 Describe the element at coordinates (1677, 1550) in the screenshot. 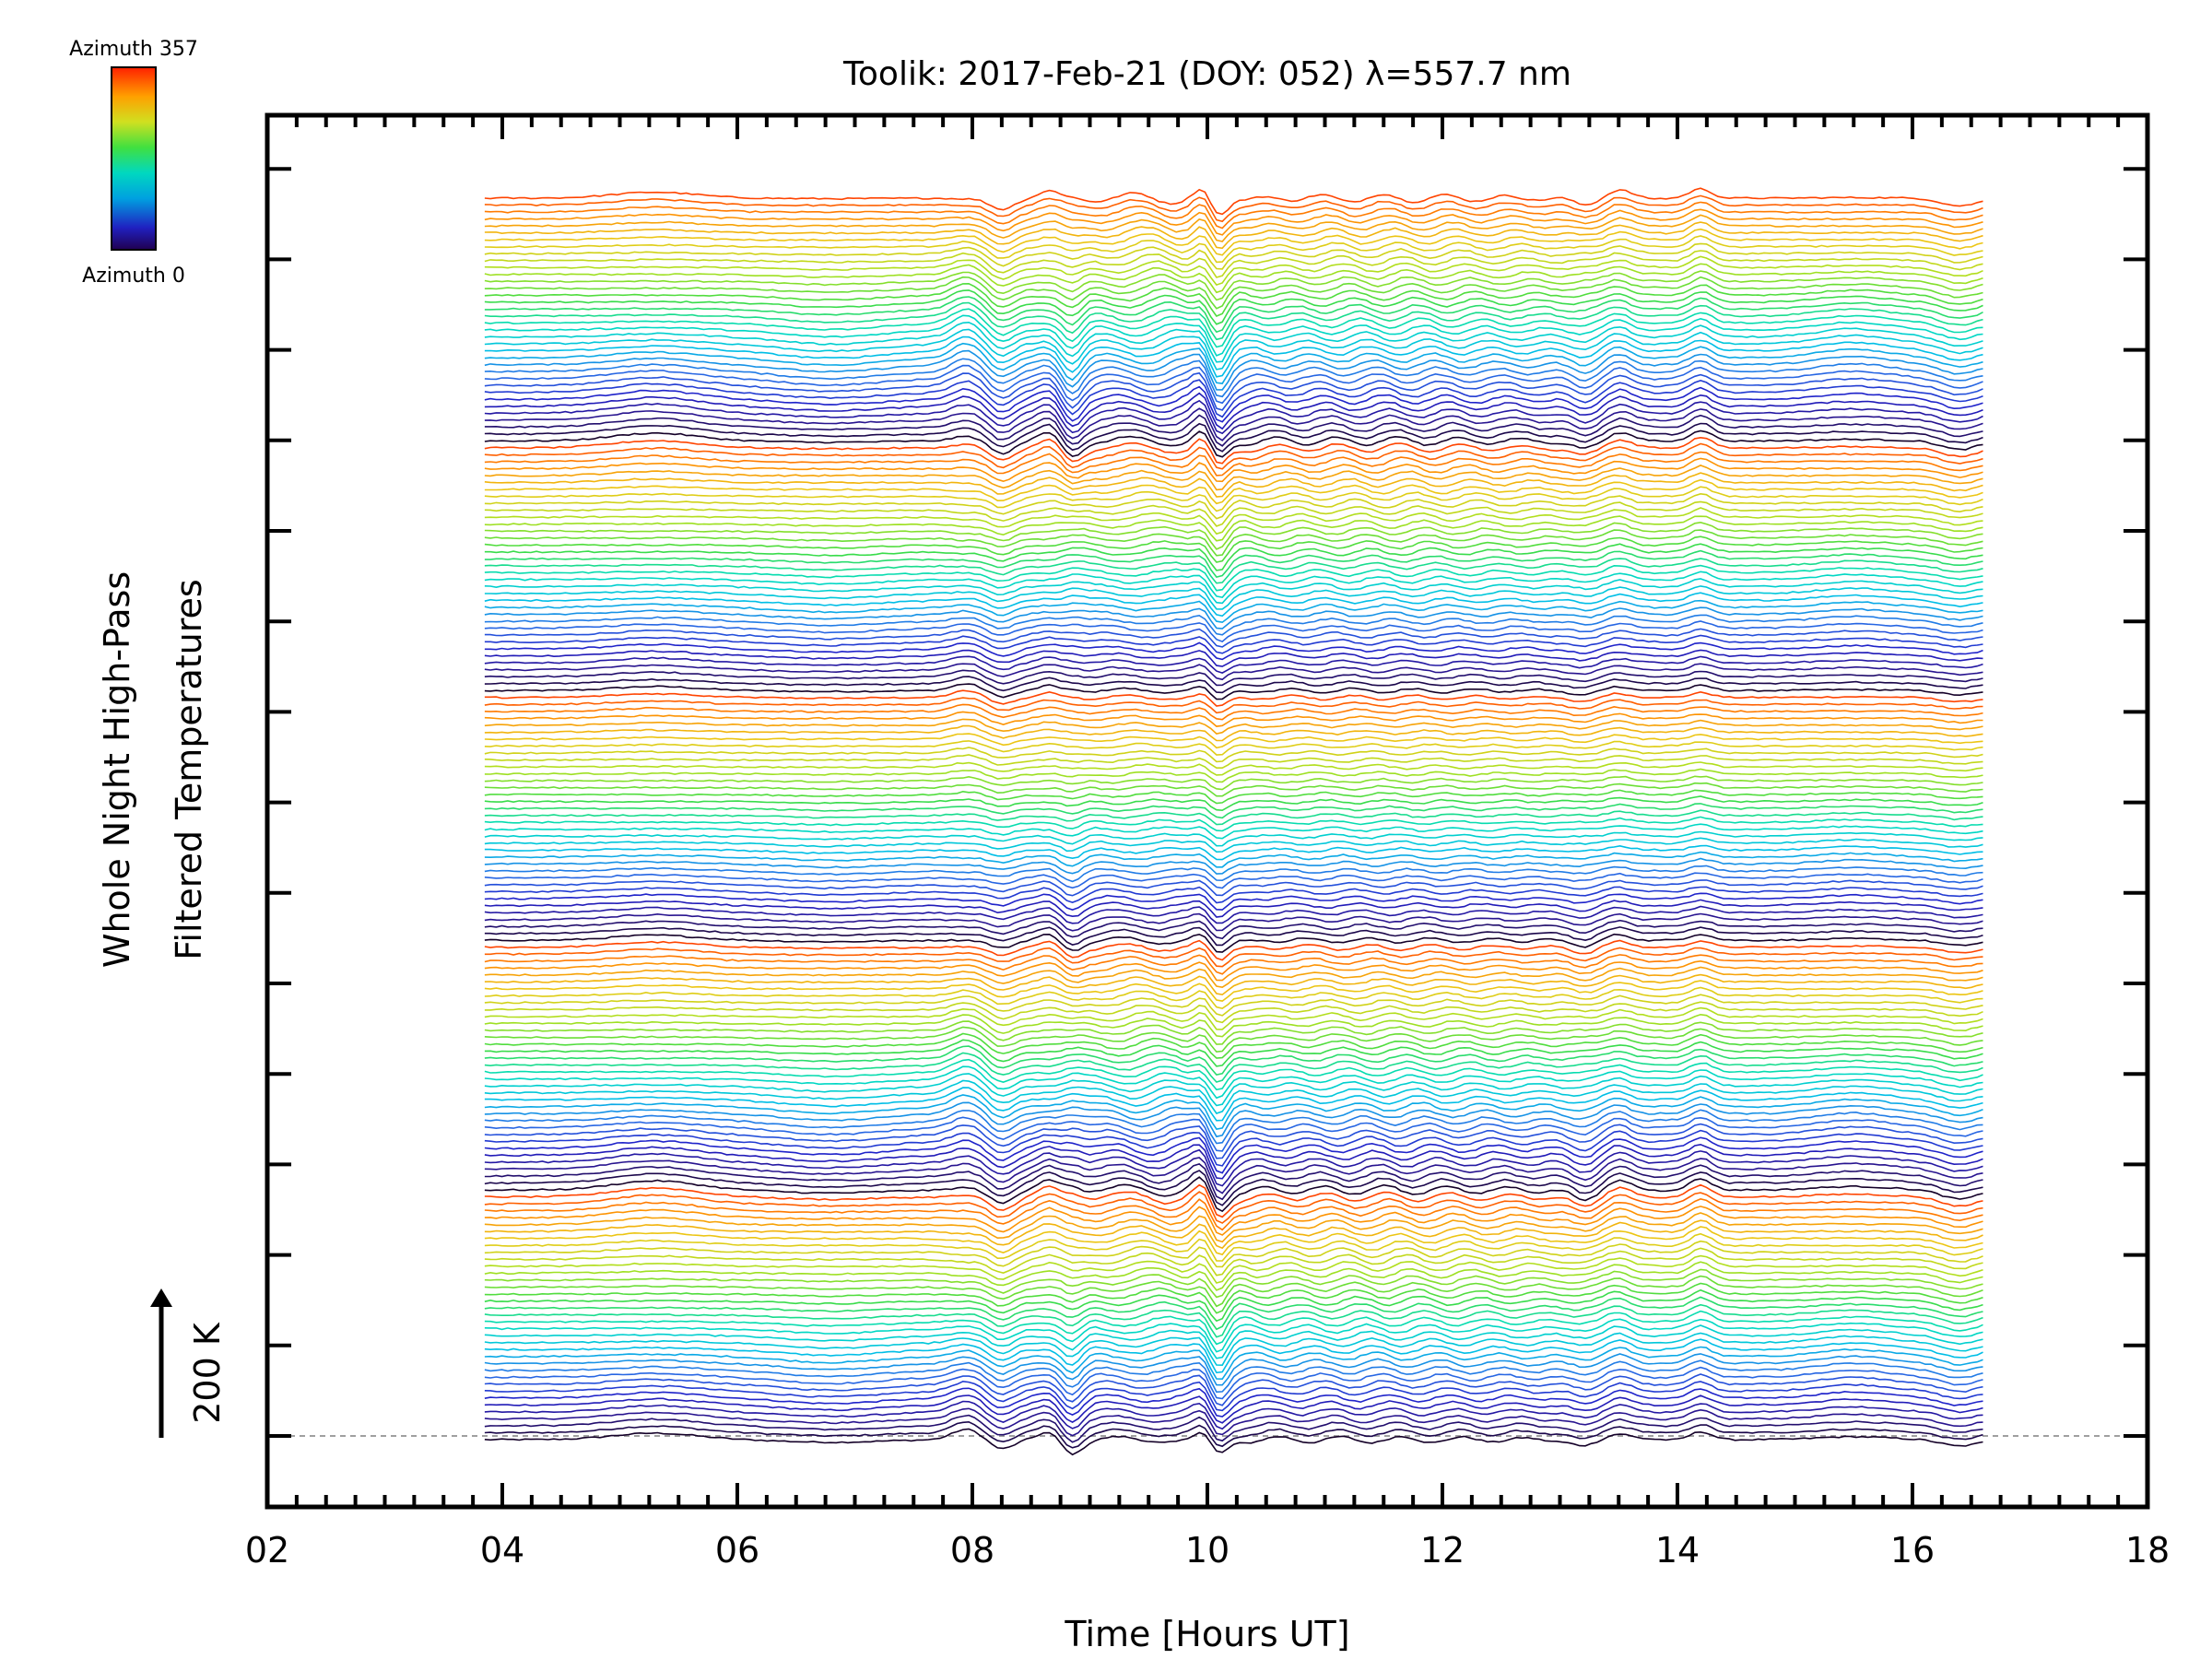

I see `x-tick-label: 14` at that location.